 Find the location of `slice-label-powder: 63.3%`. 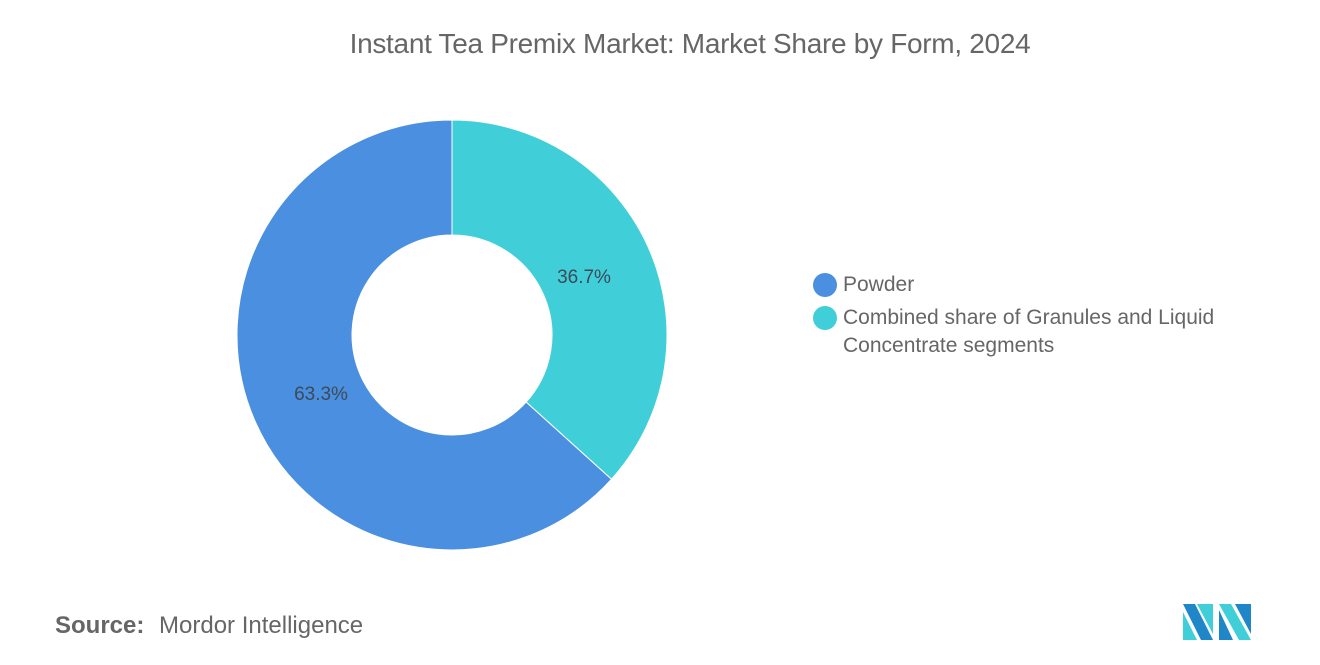

slice-label-powder: 63.3% is located at coordinates (321, 394).